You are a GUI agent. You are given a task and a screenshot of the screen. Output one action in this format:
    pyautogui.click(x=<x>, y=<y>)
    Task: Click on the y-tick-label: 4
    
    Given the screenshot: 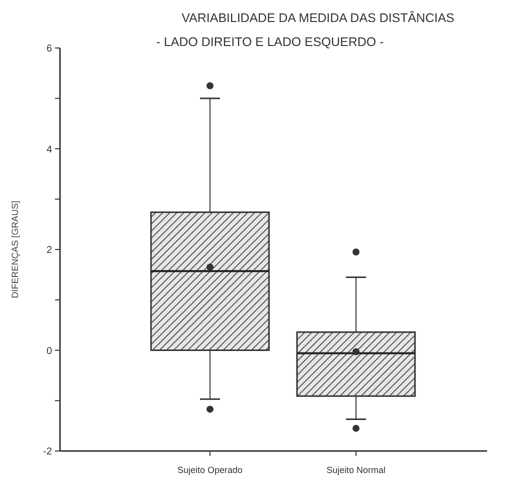 What is the action you would take?
    pyautogui.click(x=49, y=150)
    